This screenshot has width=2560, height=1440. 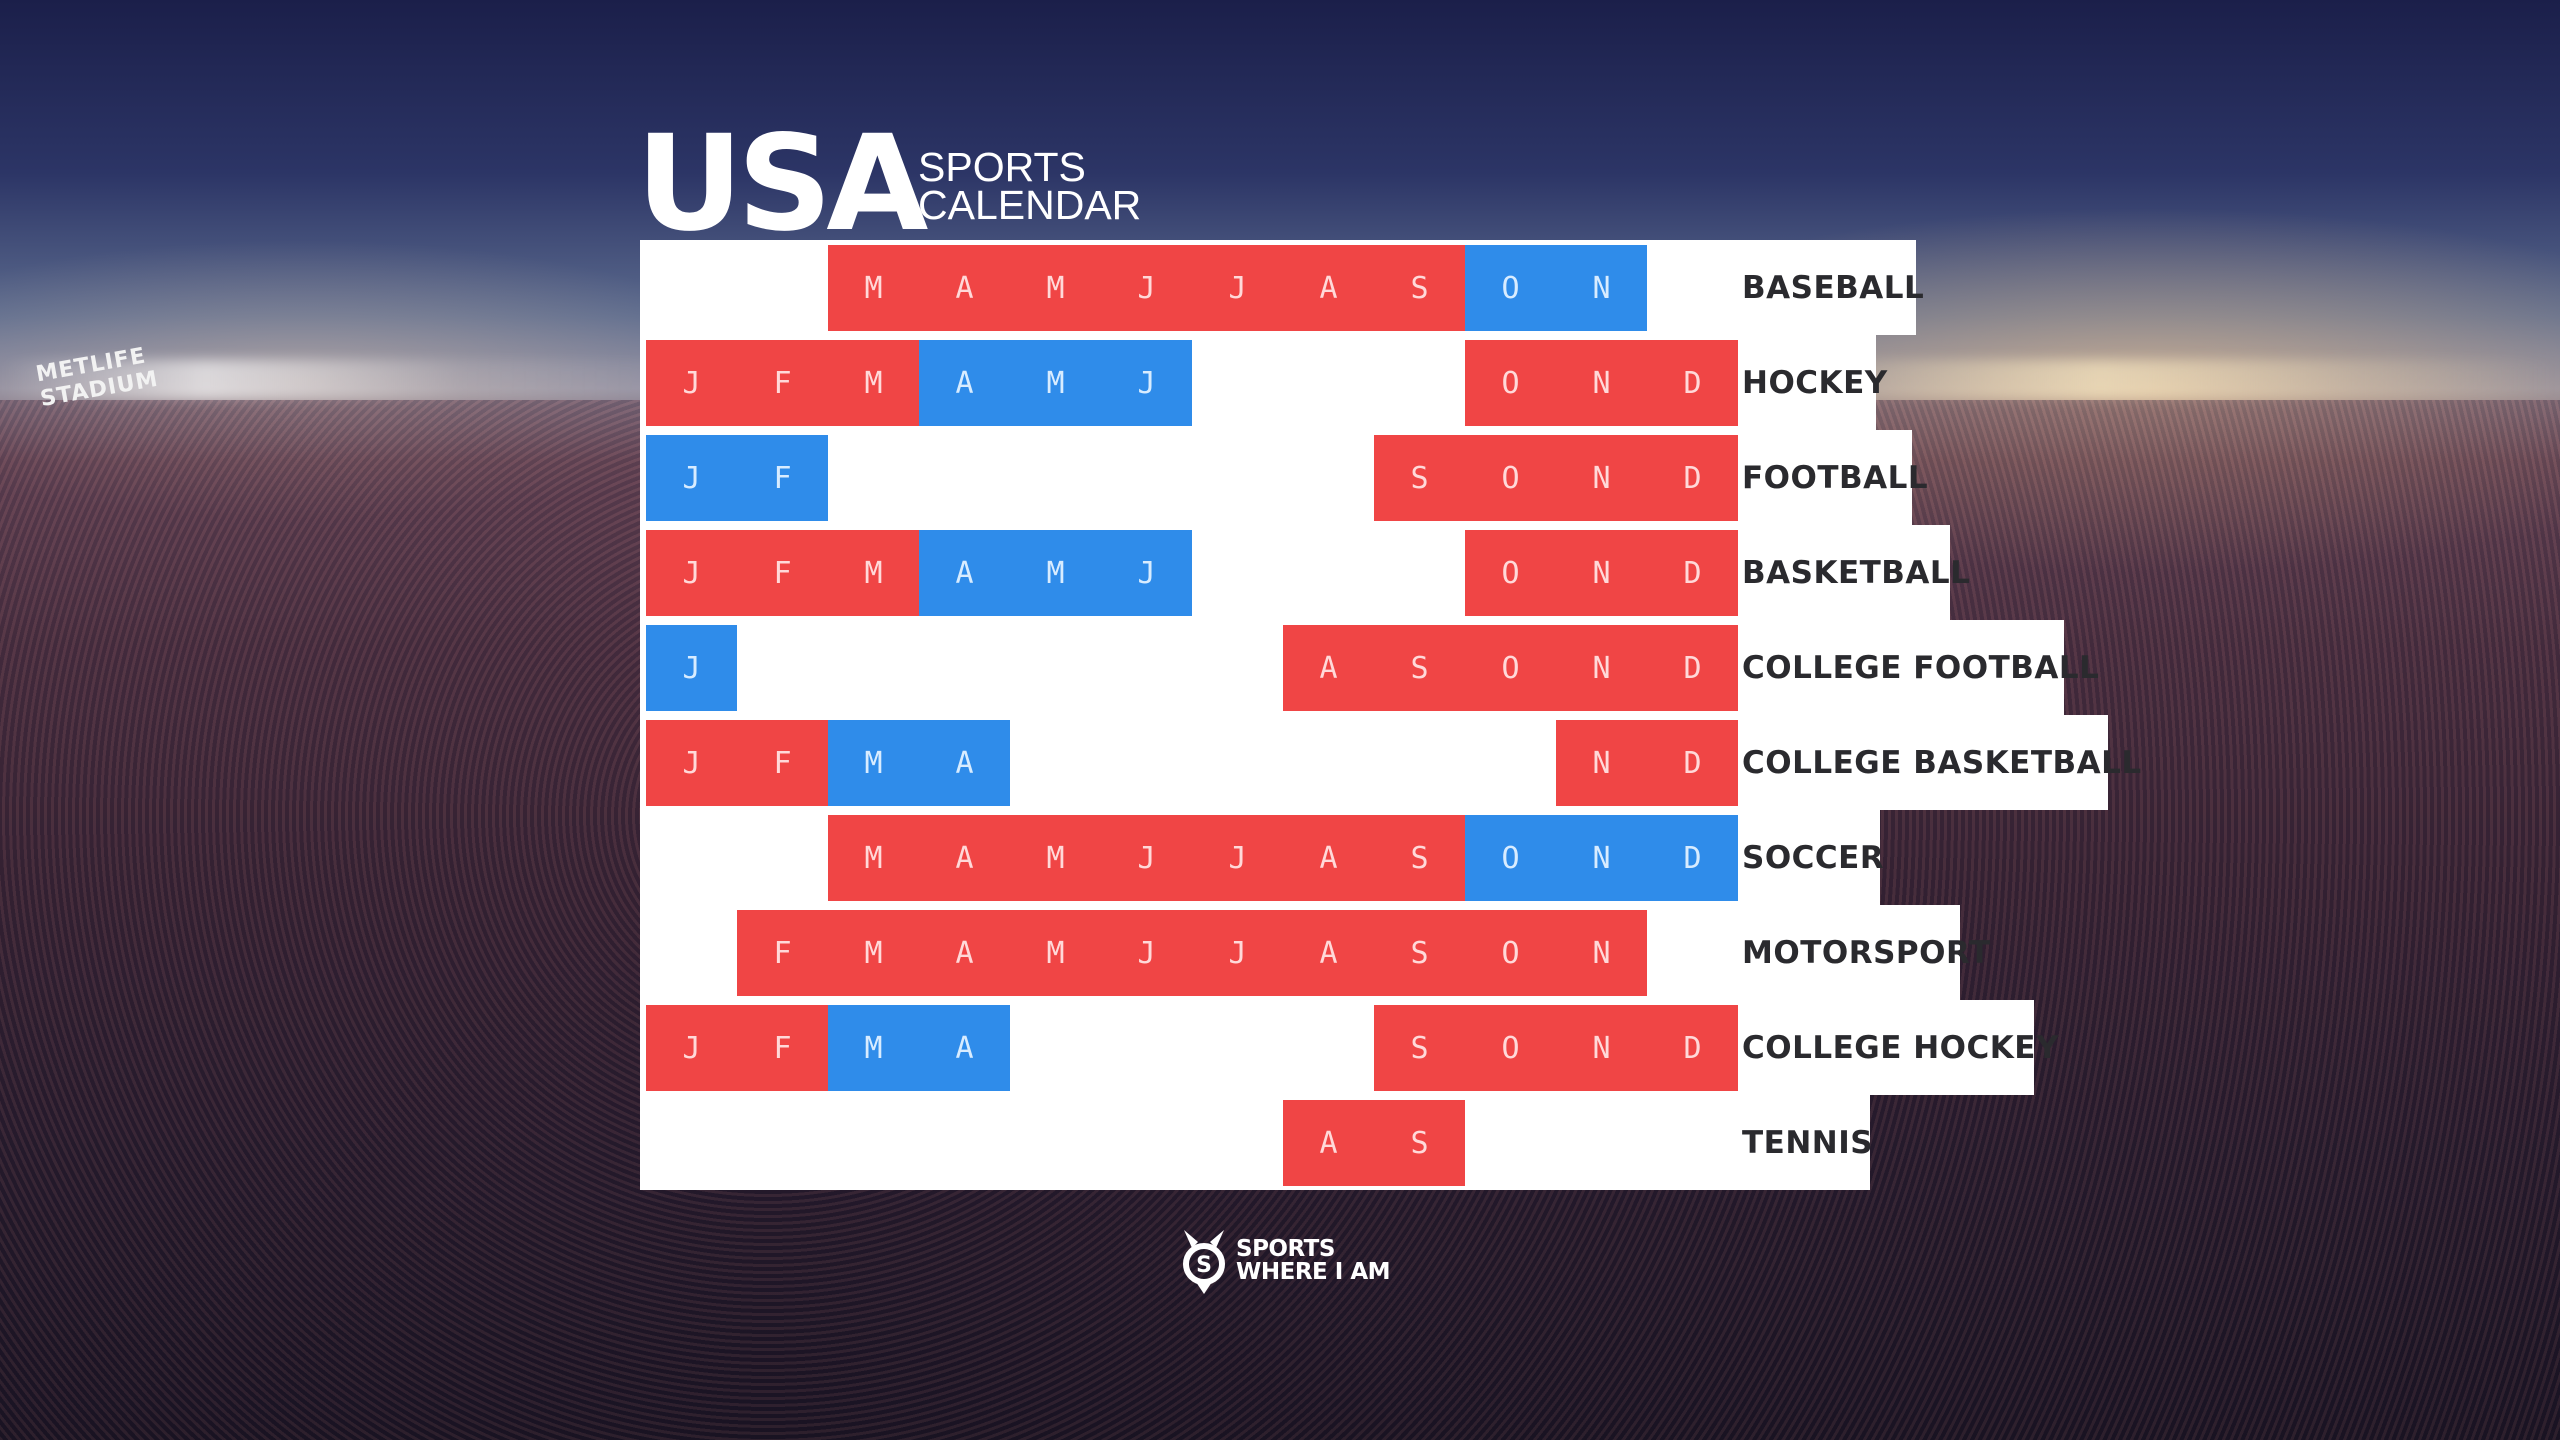 What do you see at coordinates (1815, 383) in the screenshot?
I see `sport-label: HOCKEY` at bounding box center [1815, 383].